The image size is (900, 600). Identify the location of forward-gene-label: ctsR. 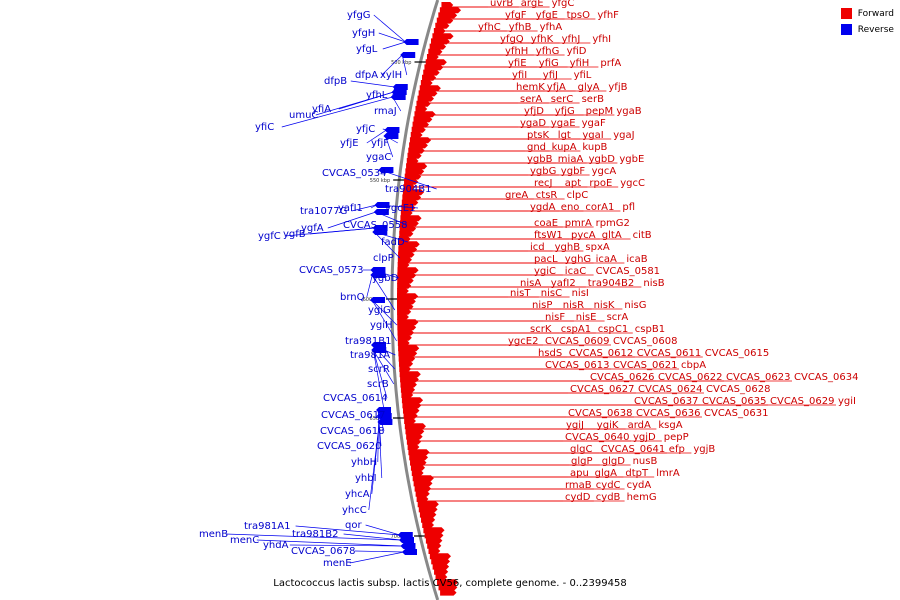
(547, 195).